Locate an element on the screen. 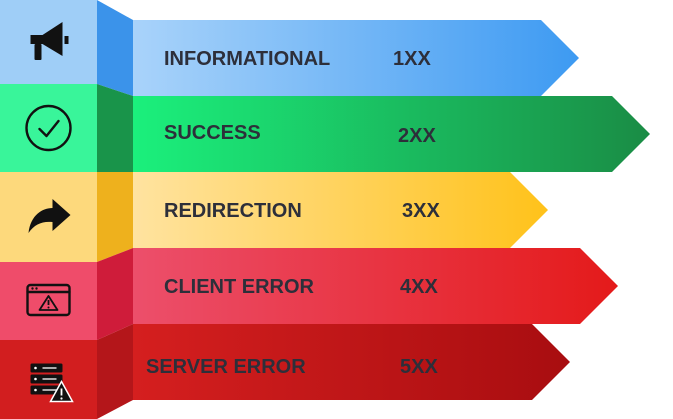  ribbon-arrow-success is located at coordinates (391, 134).